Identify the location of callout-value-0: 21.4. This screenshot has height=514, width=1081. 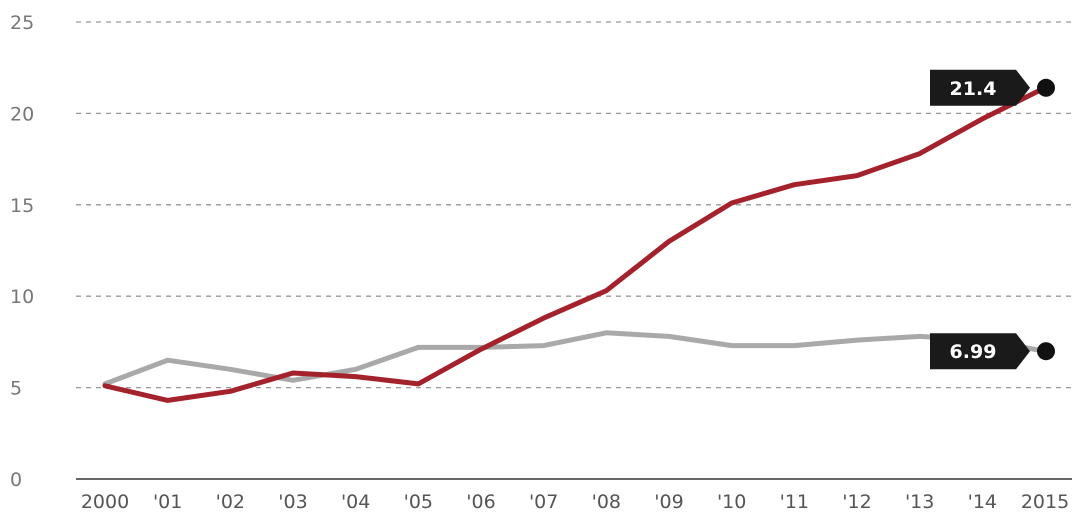
(973, 89).